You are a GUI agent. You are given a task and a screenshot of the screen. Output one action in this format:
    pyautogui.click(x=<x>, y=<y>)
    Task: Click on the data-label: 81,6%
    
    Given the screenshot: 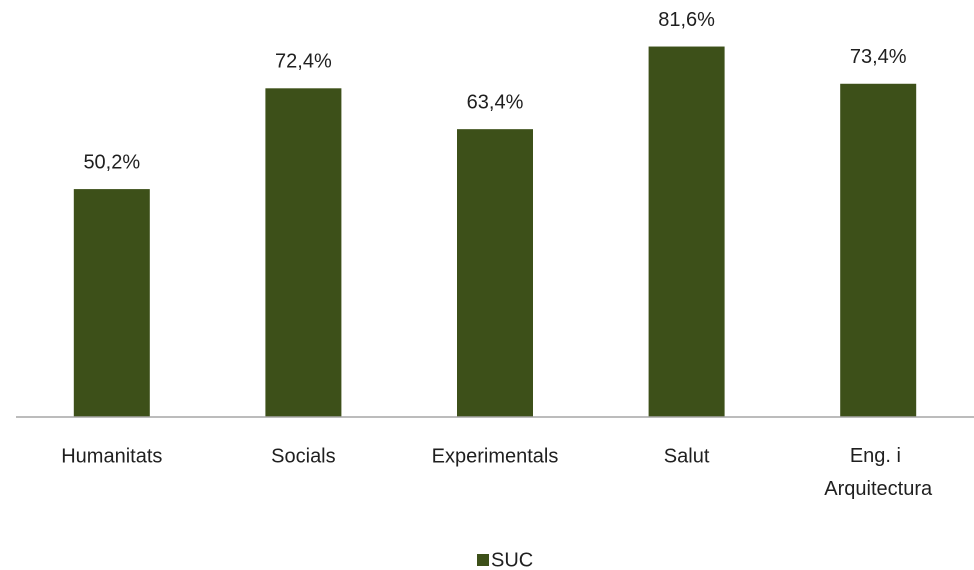 What is the action you would take?
    pyautogui.click(x=686, y=20)
    